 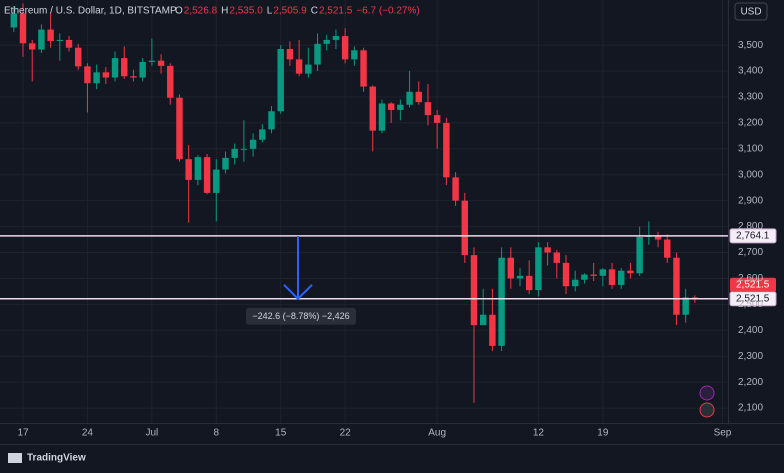 What do you see at coordinates (750, 174) in the screenshot?
I see `y-tick-label: 3,000` at bounding box center [750, 174].